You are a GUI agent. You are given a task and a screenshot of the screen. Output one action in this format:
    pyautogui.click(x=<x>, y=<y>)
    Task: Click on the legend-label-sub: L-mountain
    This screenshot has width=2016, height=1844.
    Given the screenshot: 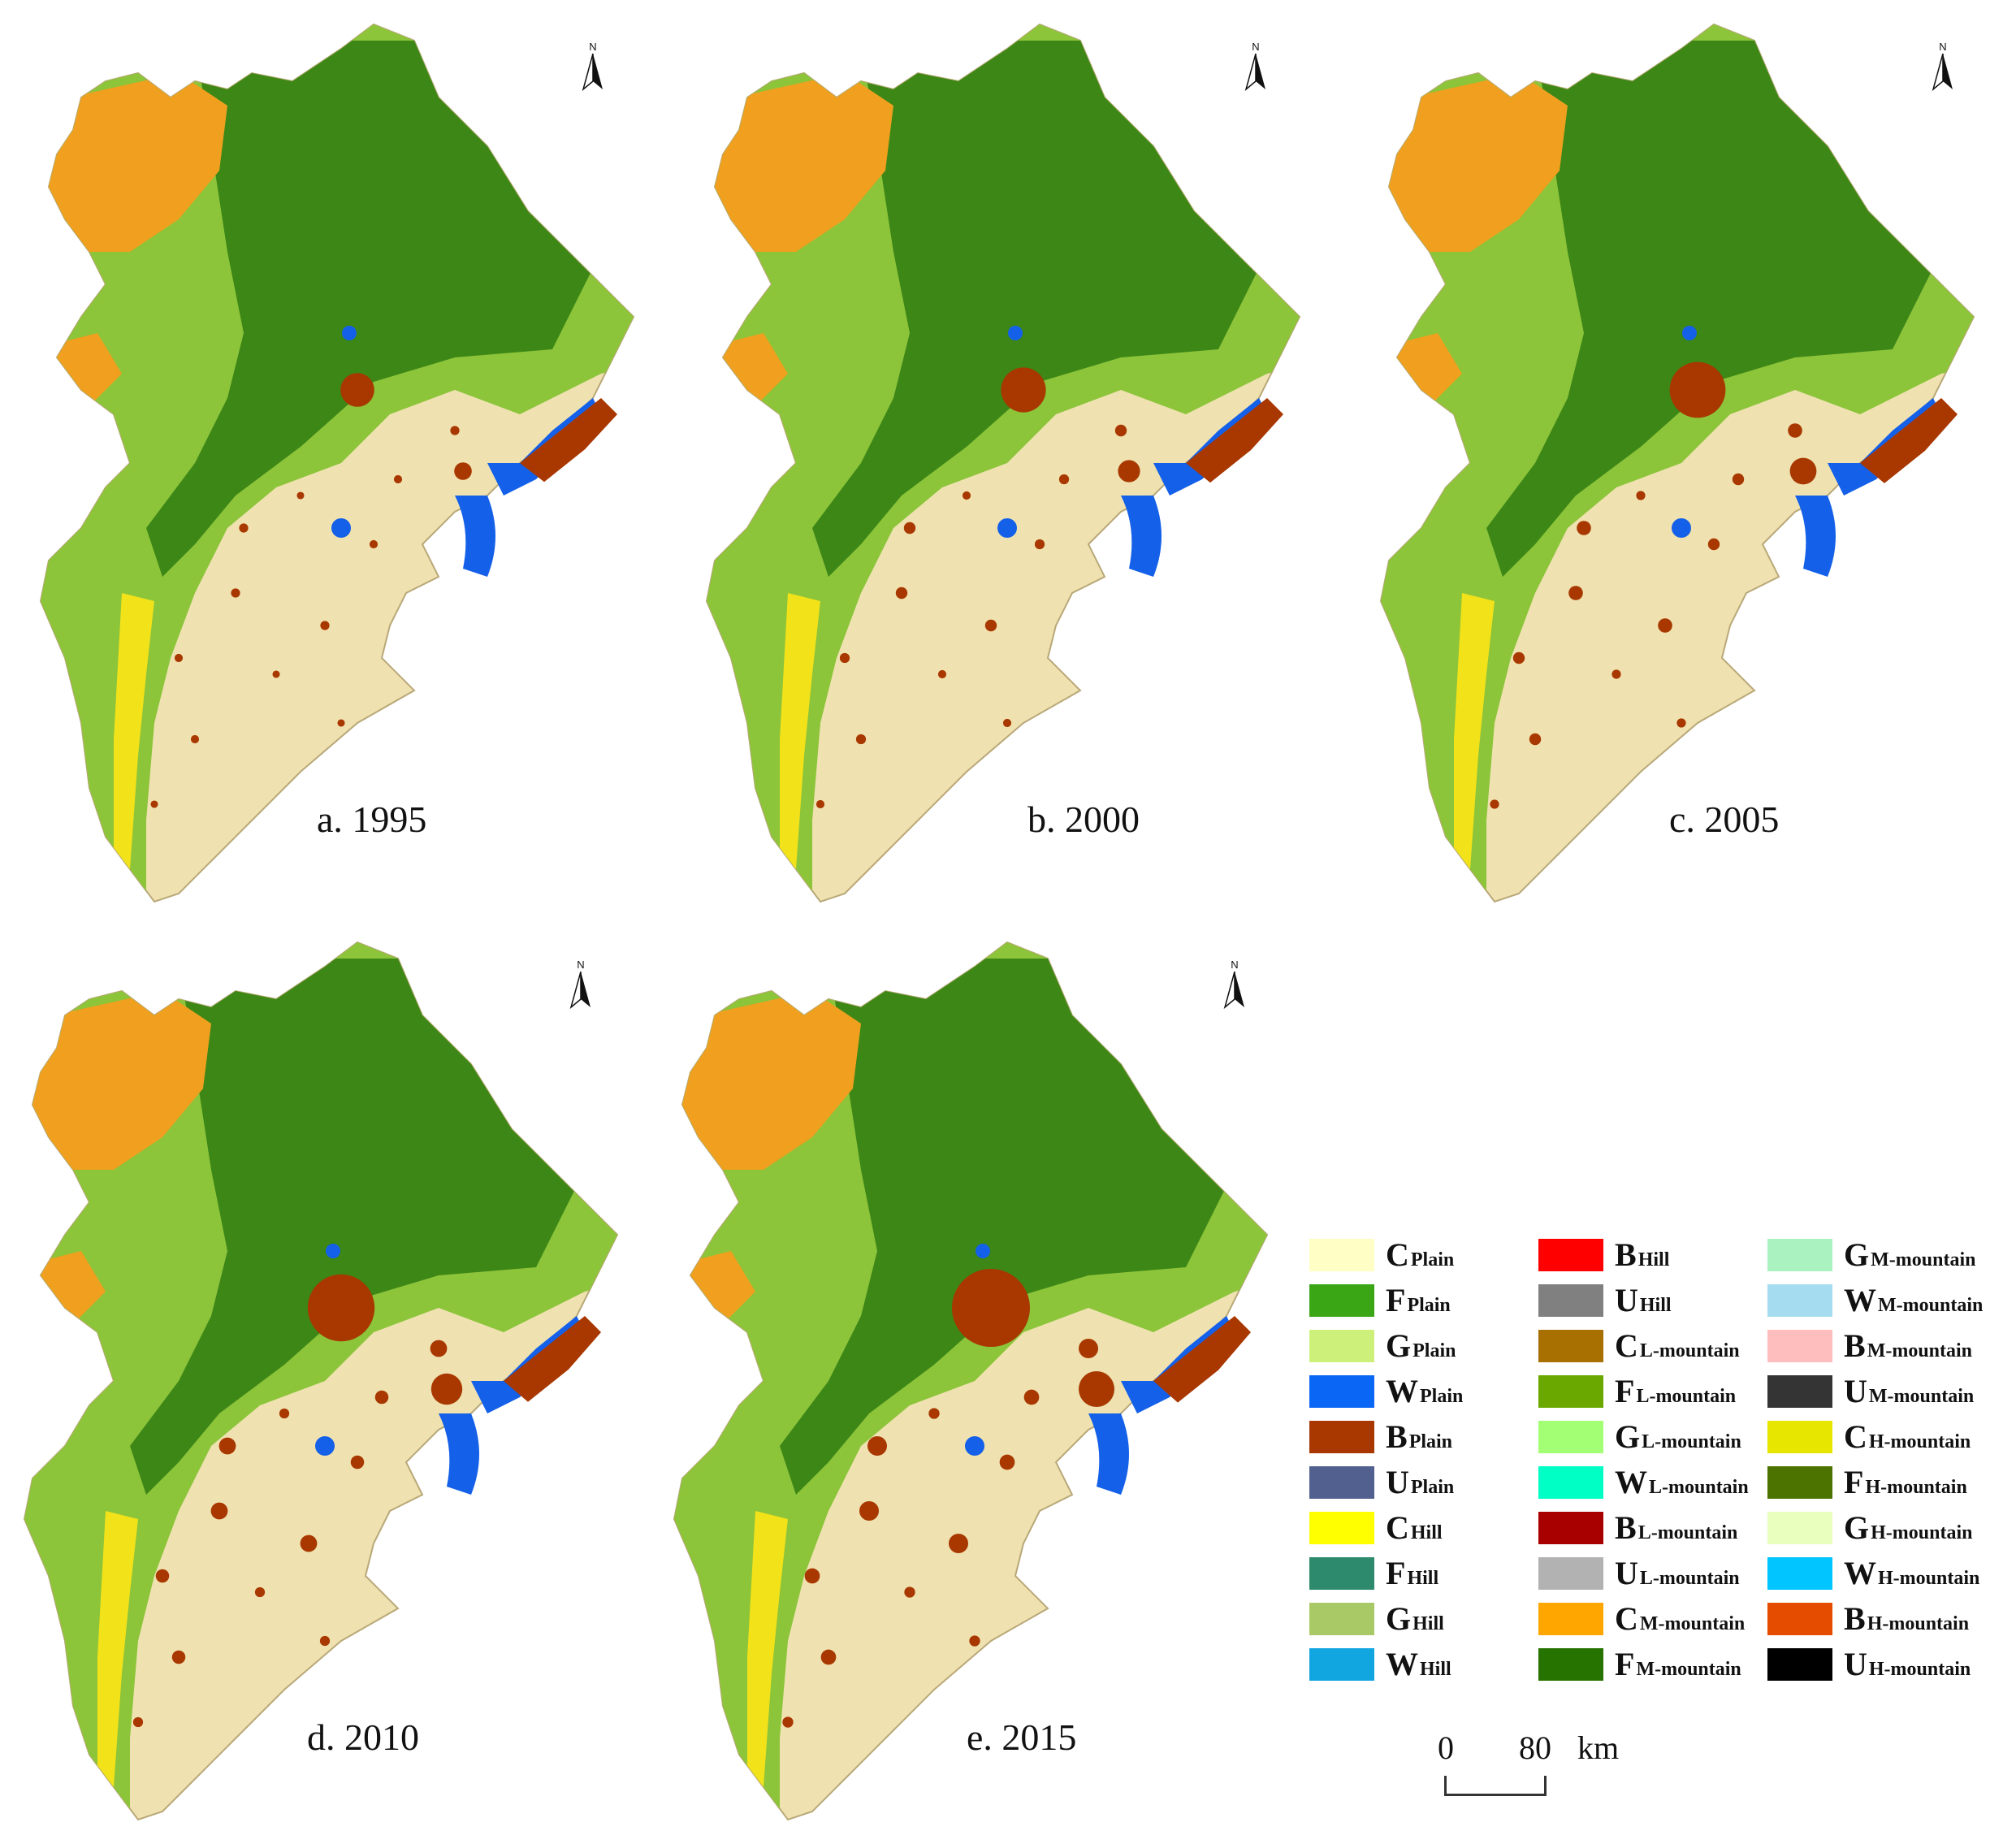 What is the action you would take?
    pyautogui.click(x=1692, y=1441)
    